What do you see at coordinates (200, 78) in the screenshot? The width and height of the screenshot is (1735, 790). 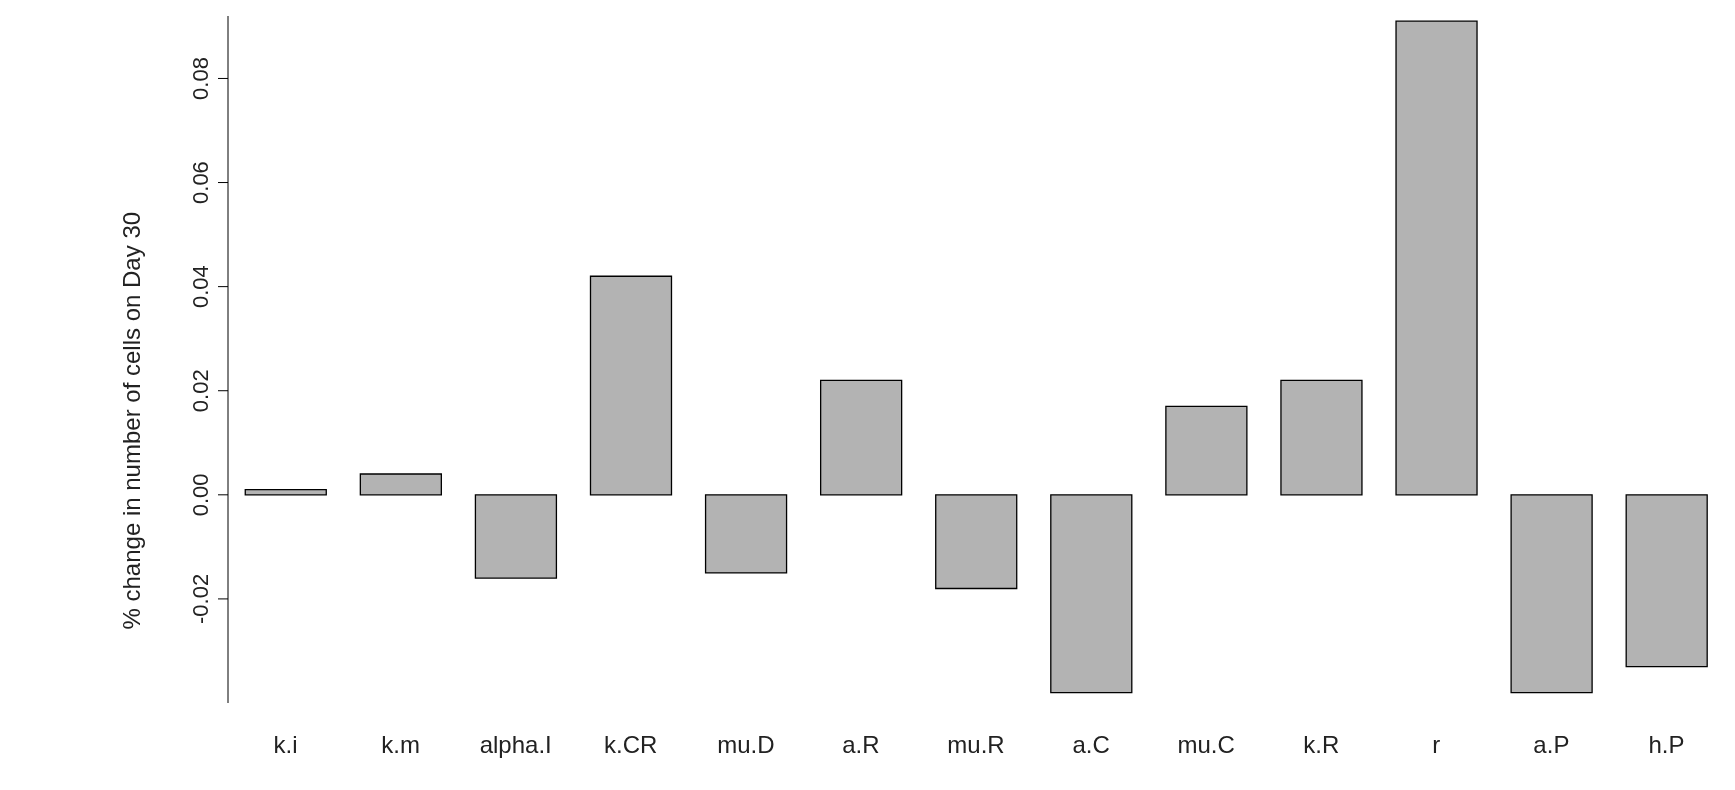 I see `y-tick-label: 0.08` at bounding box center [200, 78].